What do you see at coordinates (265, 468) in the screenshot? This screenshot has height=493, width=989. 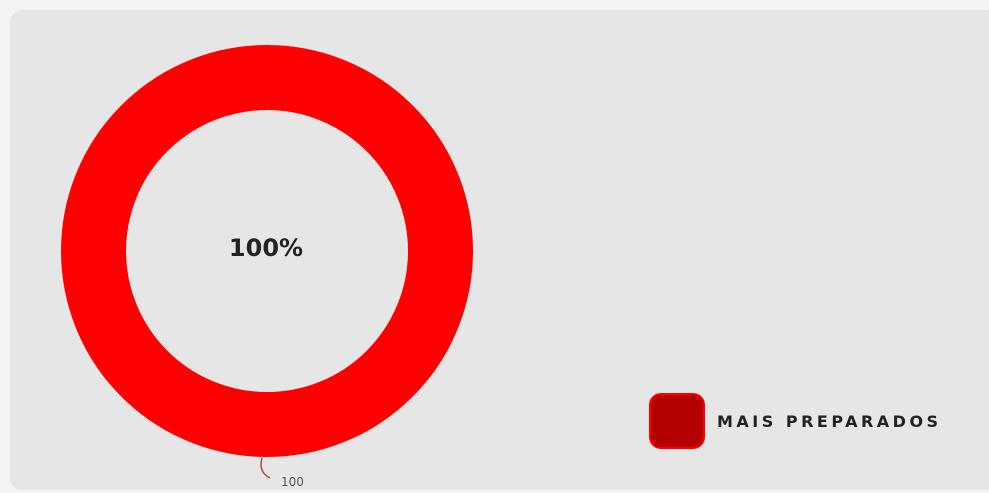 I see `data-label-leader-line` at bounding box center [265, 468].